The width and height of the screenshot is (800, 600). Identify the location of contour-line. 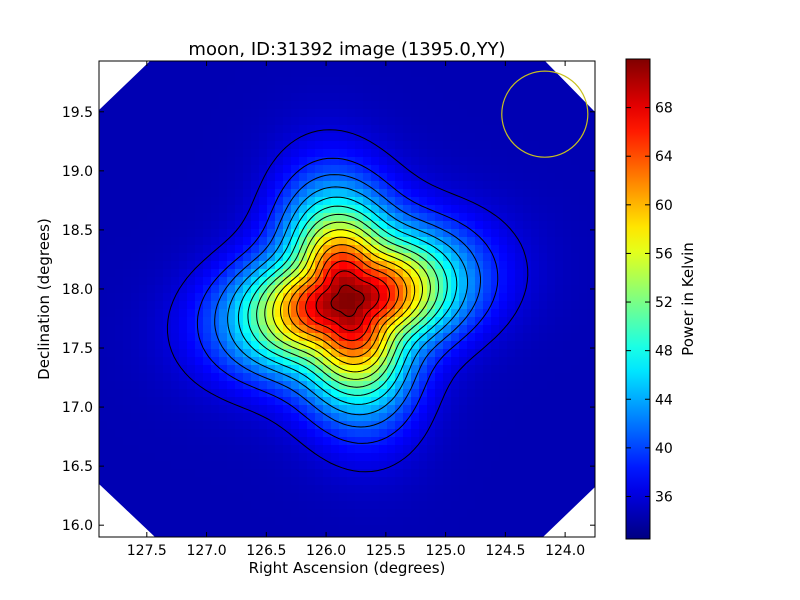
(347, 300).